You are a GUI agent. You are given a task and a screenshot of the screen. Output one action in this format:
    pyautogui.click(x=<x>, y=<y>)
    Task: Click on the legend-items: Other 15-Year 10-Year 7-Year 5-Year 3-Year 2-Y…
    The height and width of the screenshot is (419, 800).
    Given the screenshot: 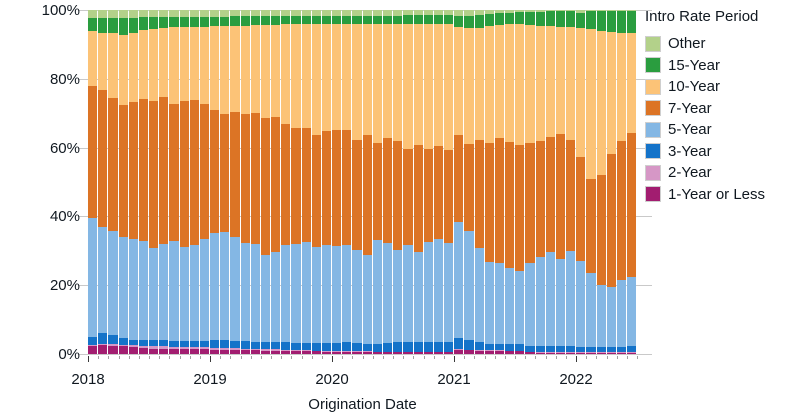 What is the action you would take?
    pyautogui.click(x=721, y=119)
    